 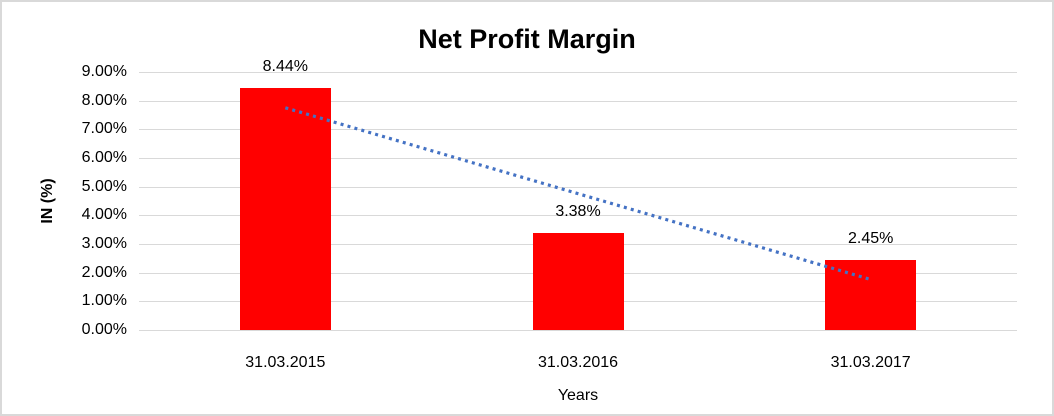 What do you see at coordinates (104, 129) in the screenshot?
I see `y-tick-label: 7.00%` at bounding box center [104, 129].